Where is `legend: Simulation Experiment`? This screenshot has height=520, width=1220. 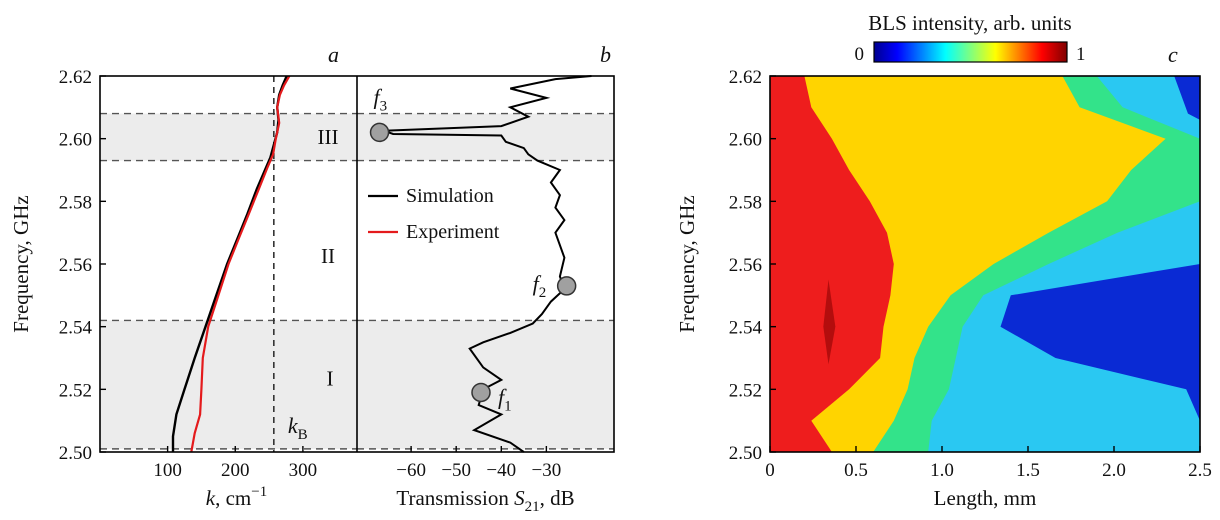 legend: Simulation Experiment is located at coordinates (434, 214).